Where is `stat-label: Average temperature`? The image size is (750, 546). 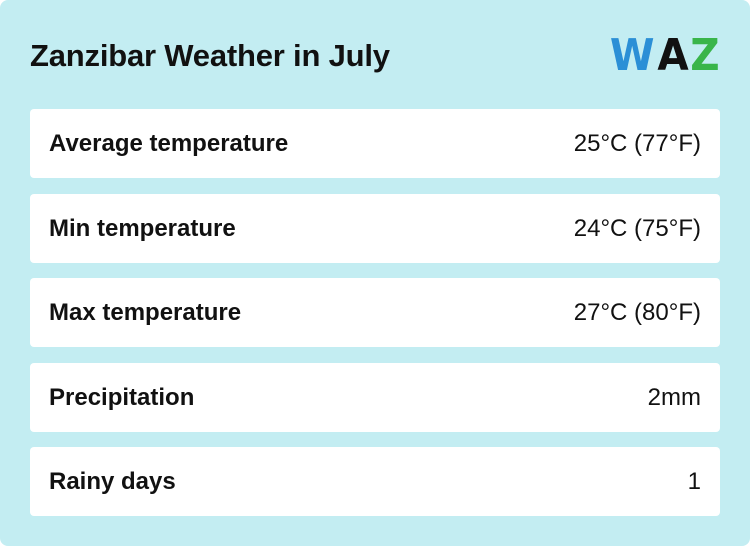 stat-label: Average temperature is located at coordinates (169, 143).